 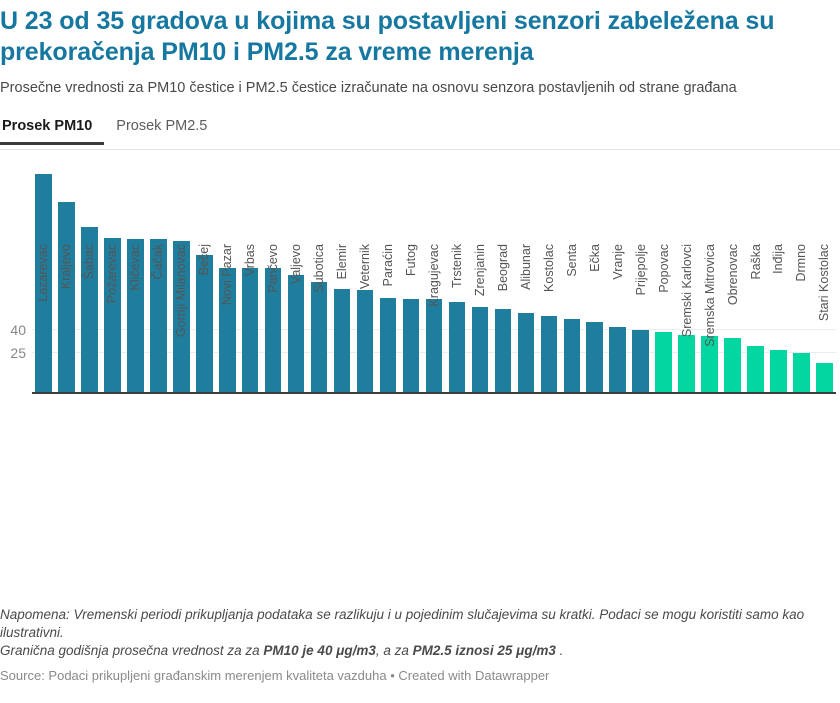 I want to click on x-label-slot: Zrenjanin, so click(x=479, y=302).